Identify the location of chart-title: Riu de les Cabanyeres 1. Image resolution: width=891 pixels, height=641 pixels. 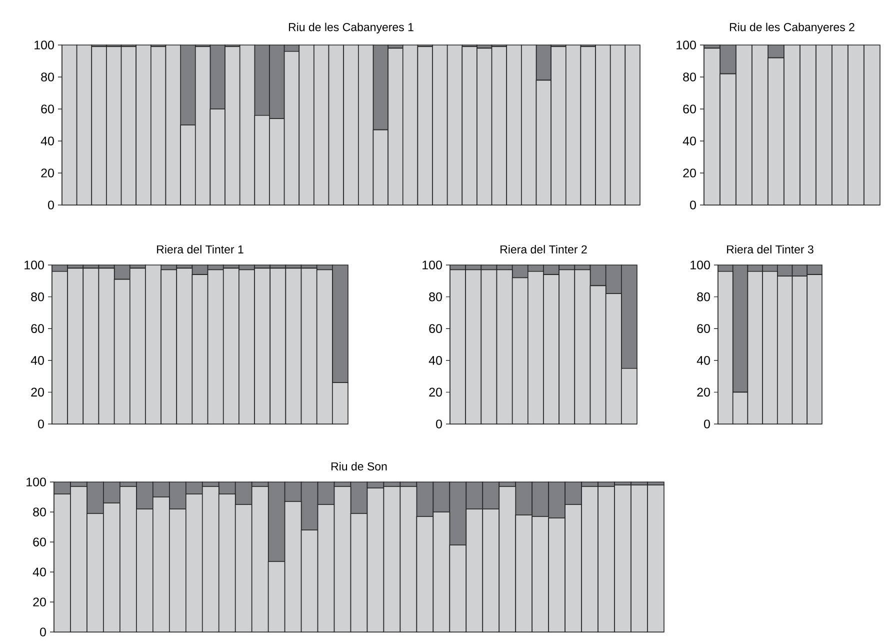
(351, 28).